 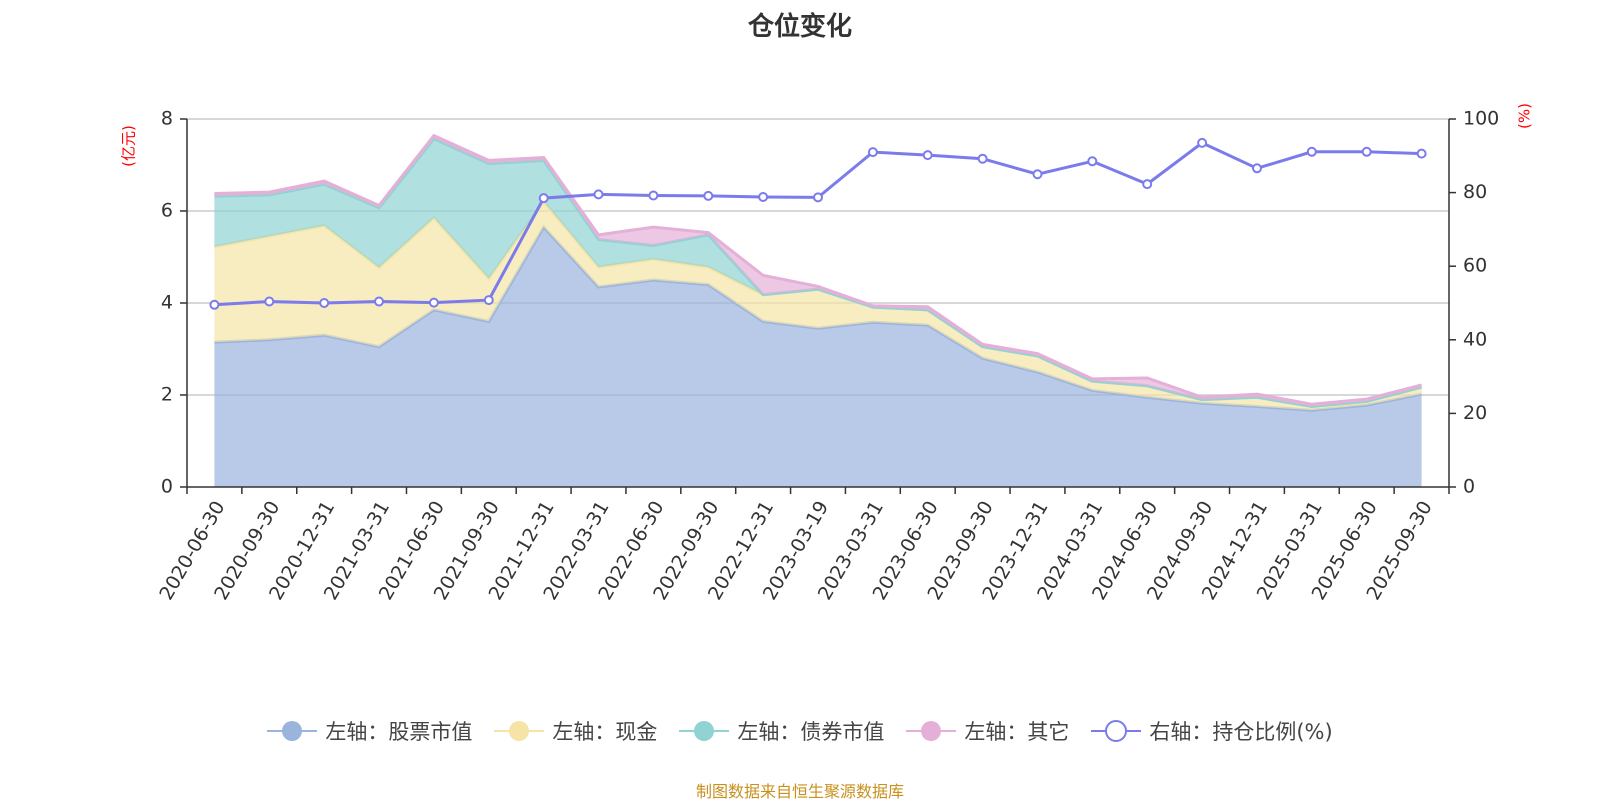 I want to click on legend-item: 左轴：股票市值, so click(x=369, y=731).